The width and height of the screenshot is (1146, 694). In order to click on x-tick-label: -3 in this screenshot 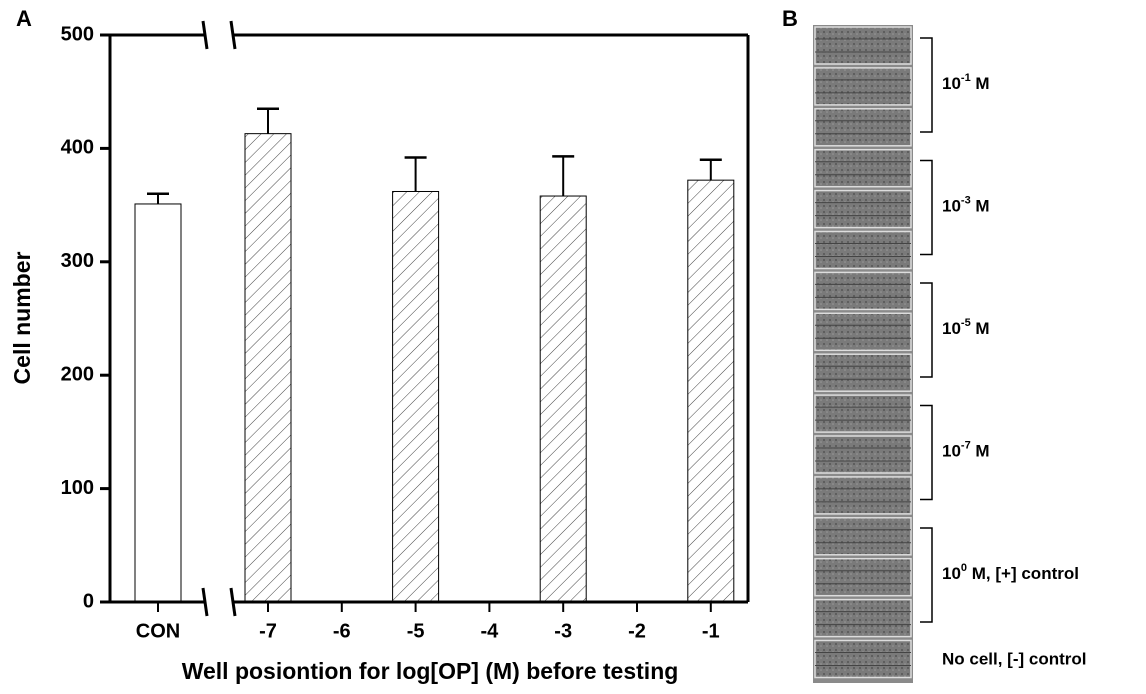, I will do `click(563, 631)`.